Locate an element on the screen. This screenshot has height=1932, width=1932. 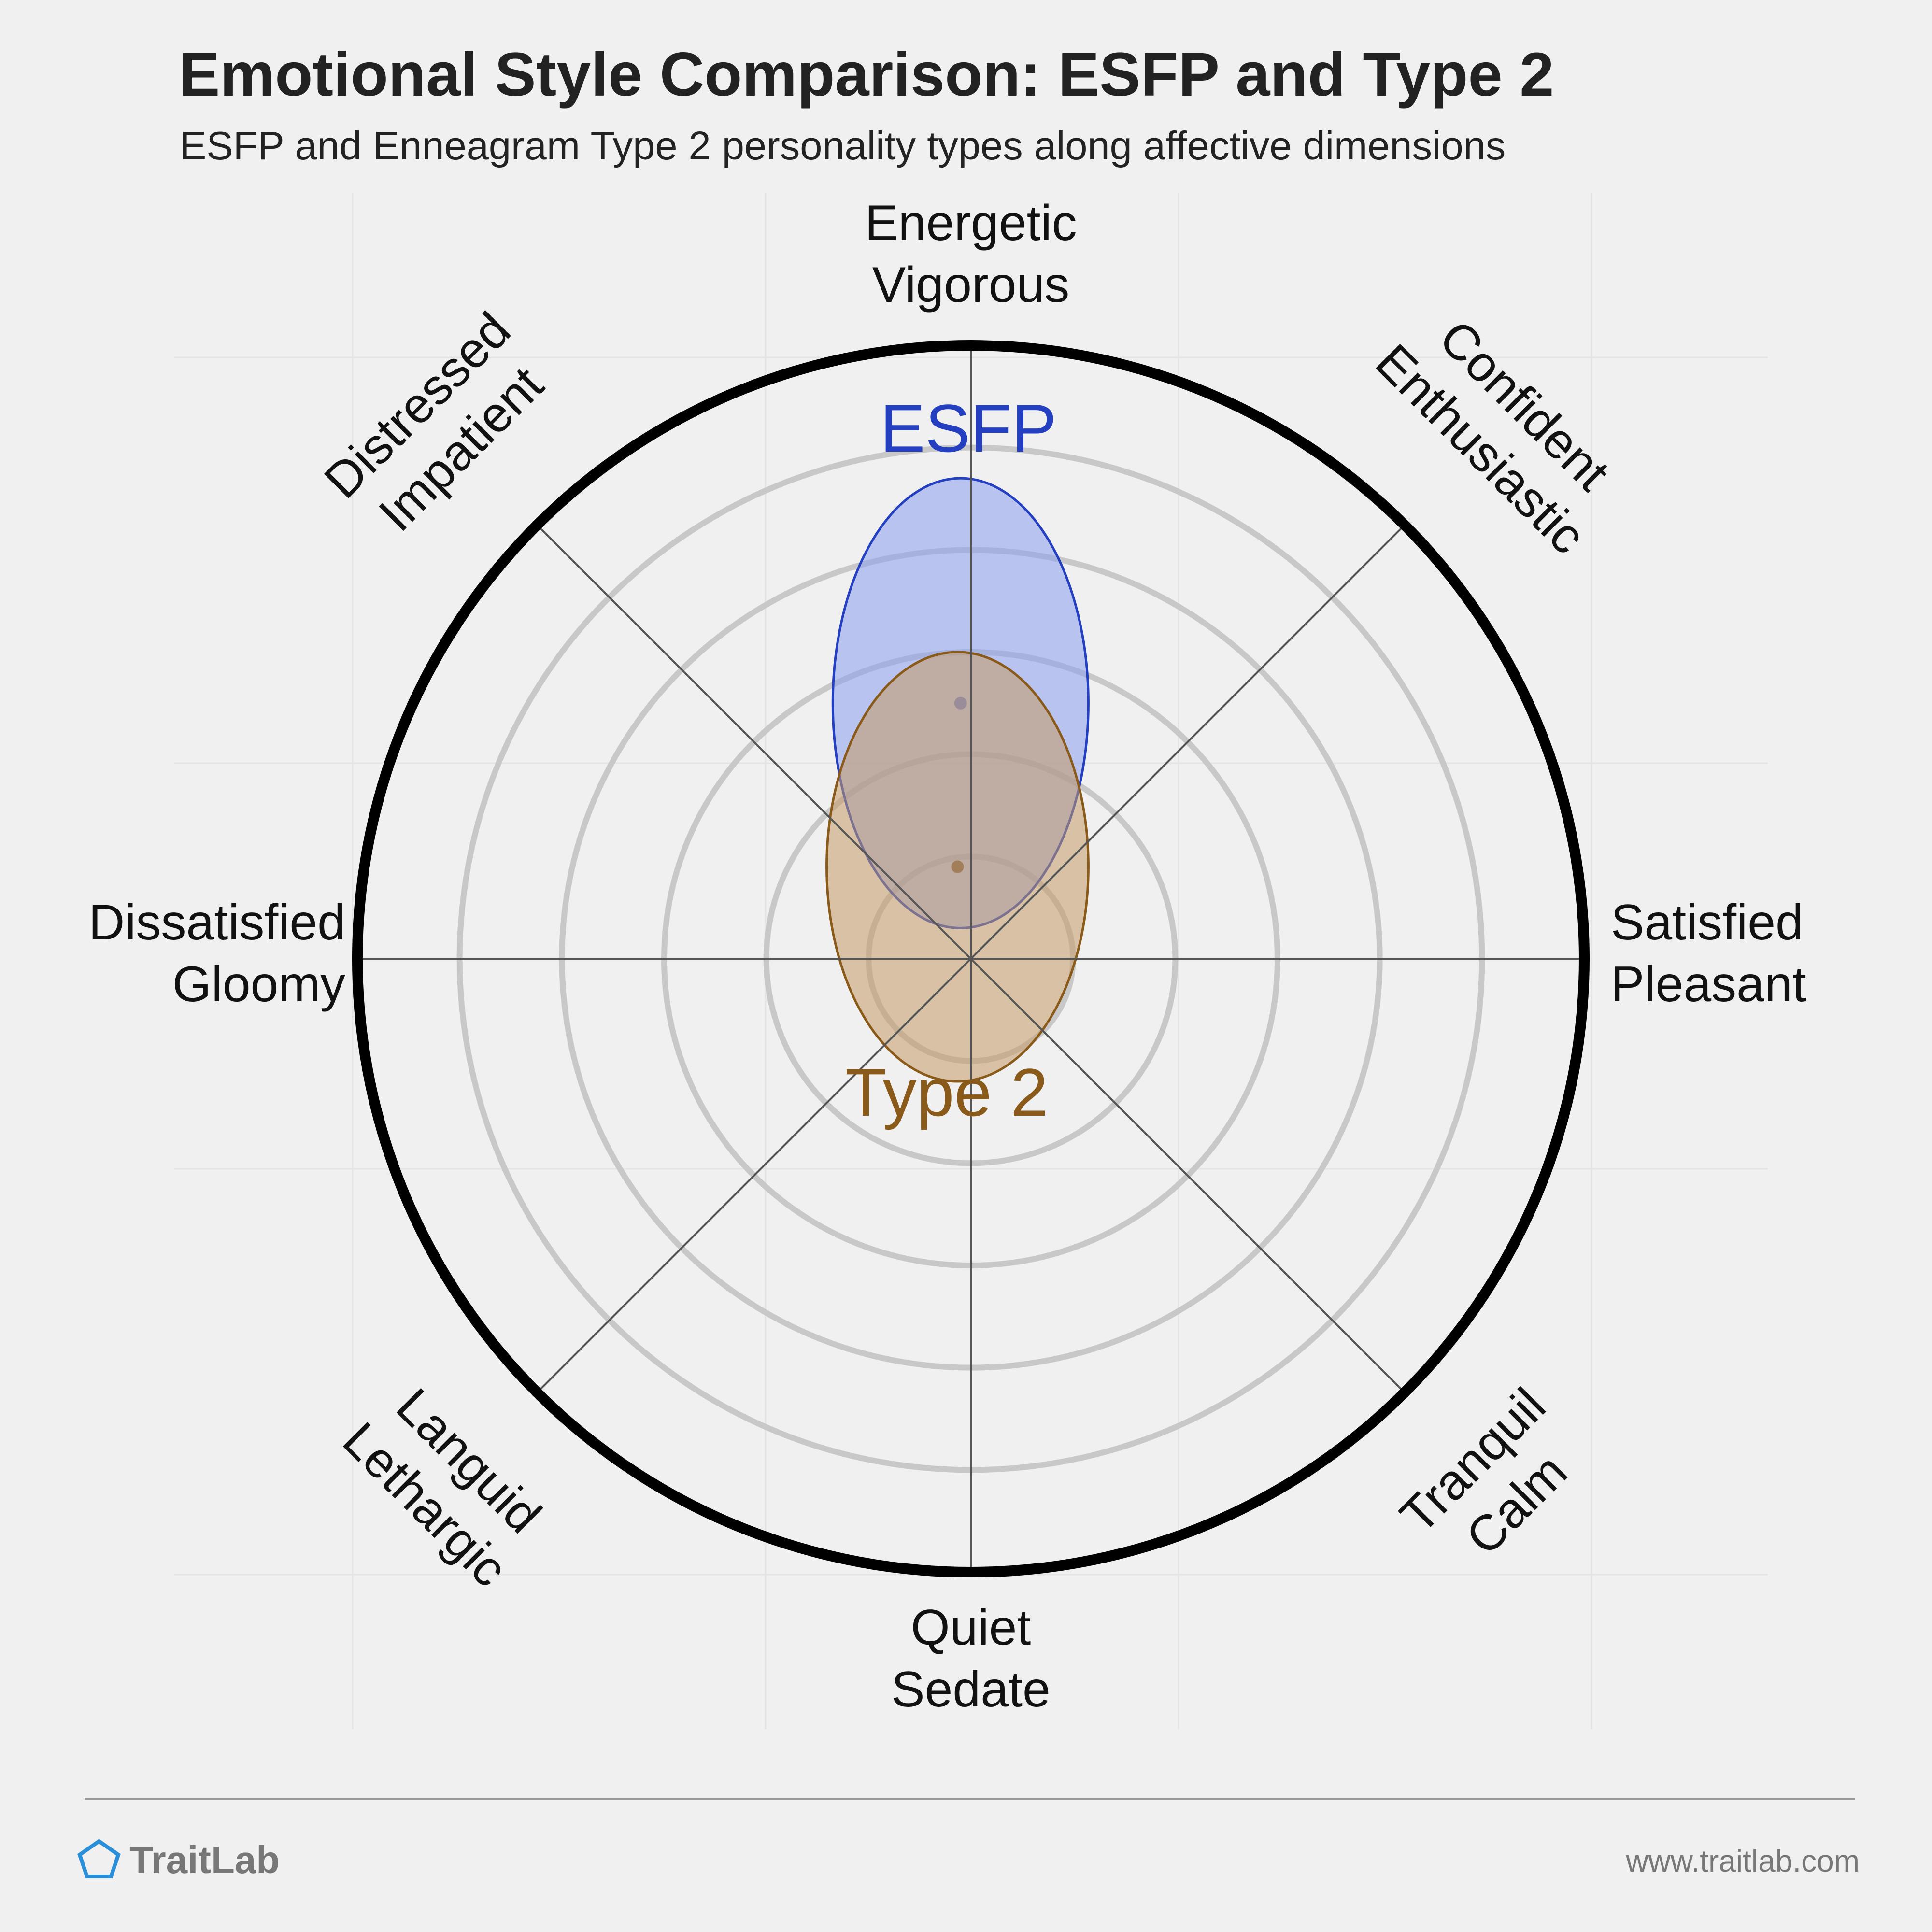
site-url: www.traitlab.com is located at coordinates (1742, 1861).